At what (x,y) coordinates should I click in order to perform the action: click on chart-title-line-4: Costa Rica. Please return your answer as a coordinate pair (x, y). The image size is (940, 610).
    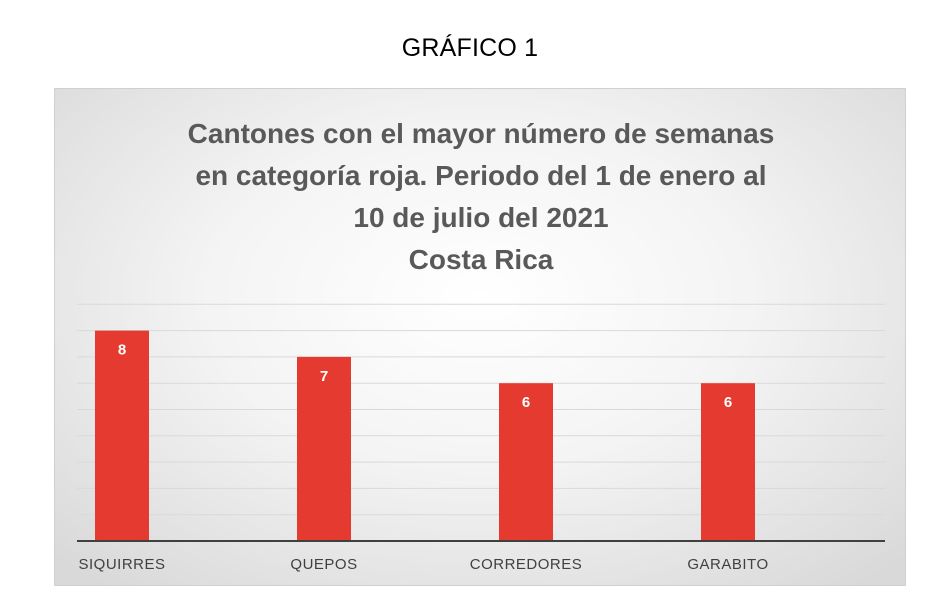
    Looking at the image, I should click on (481, 259).